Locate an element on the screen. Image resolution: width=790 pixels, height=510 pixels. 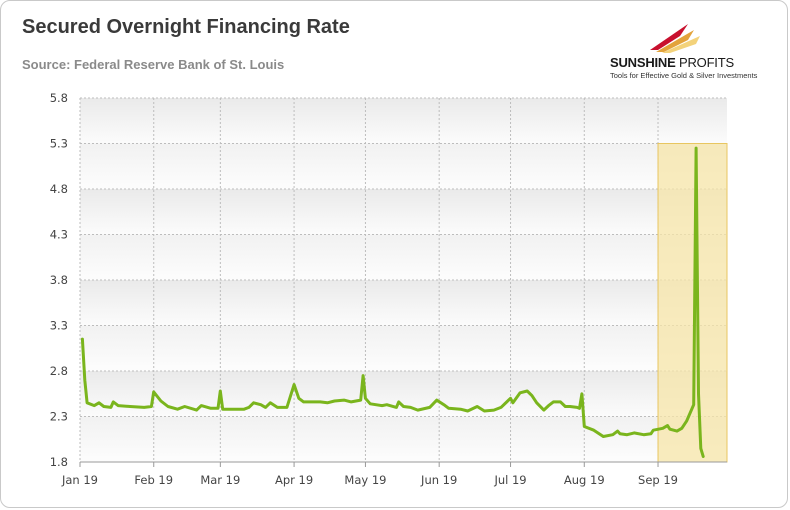
logo-wordmark-light: PROFITS is located at coordinates (706, 62).